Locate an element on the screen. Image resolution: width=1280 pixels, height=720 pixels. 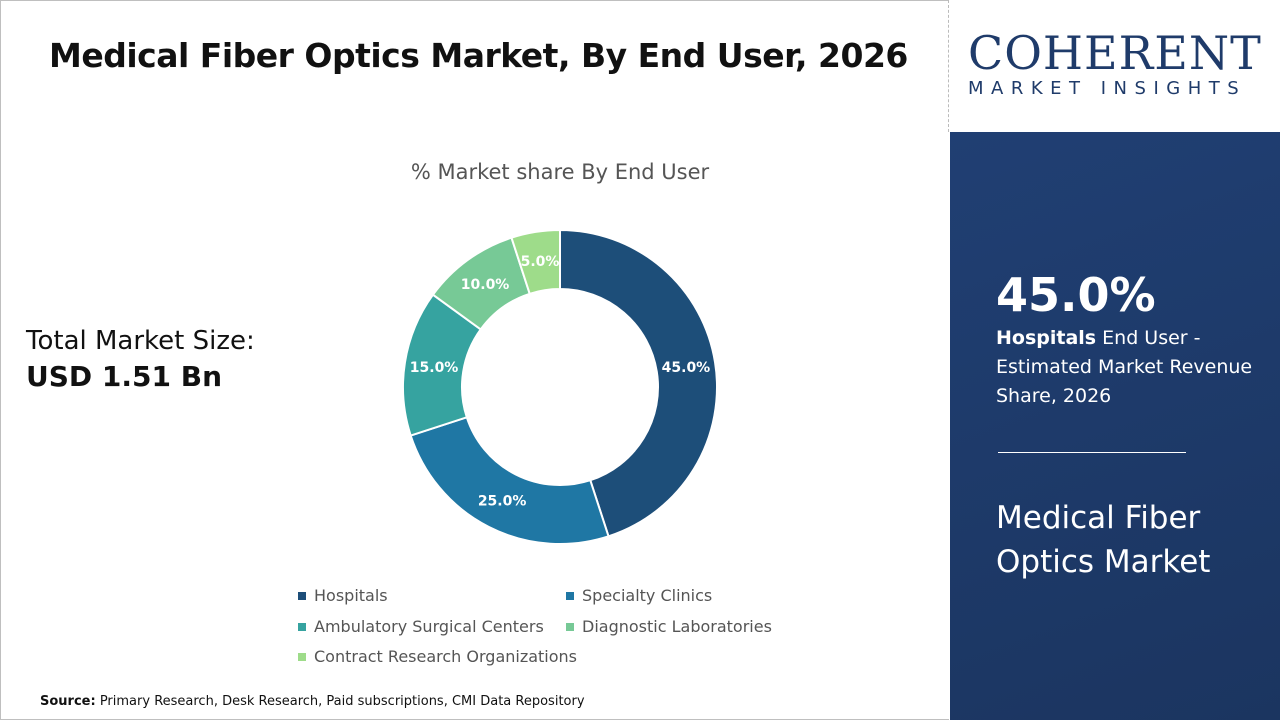
slice-contract-research-organizations is located at coordinates (535, 262).